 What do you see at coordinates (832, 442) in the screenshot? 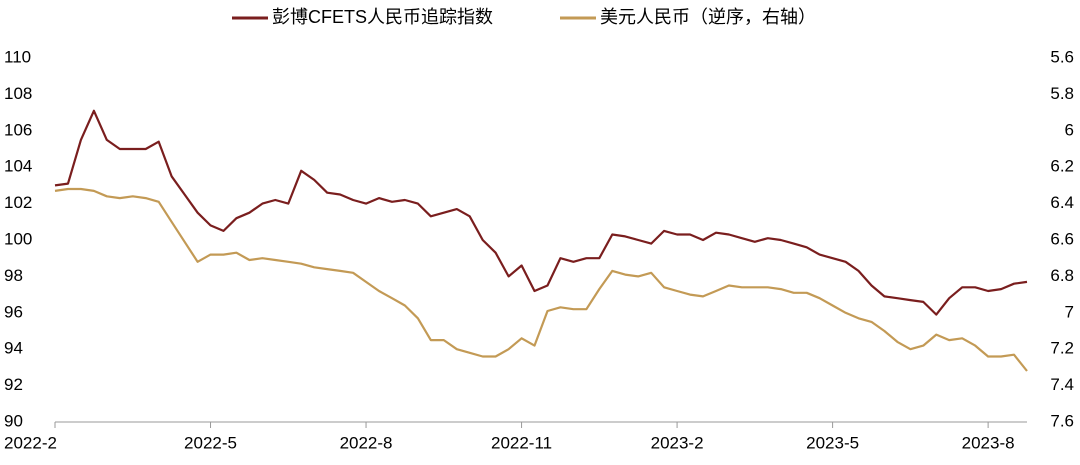
I see `x-tick-label: 2023-5` at bounding box center [832, 442].